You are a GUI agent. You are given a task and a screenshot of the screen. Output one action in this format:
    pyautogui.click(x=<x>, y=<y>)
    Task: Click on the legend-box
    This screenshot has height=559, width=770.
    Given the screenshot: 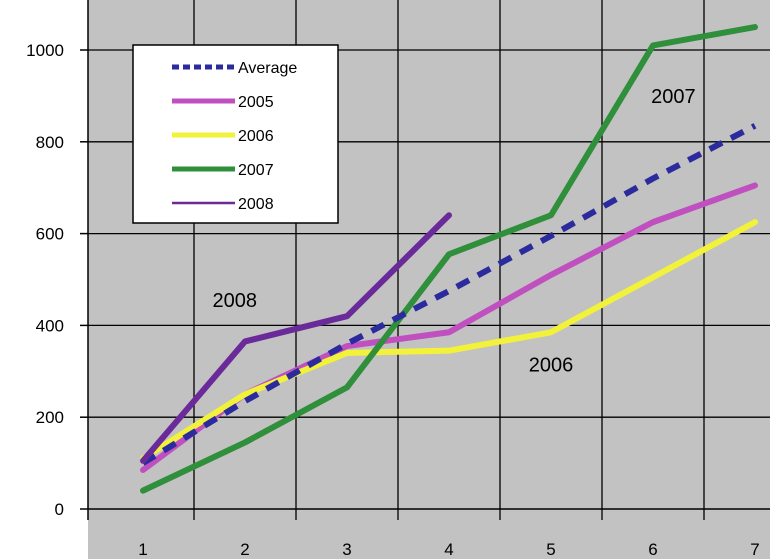 What is the action you would take?
    pyautogui.click(x=235, y=134)
    